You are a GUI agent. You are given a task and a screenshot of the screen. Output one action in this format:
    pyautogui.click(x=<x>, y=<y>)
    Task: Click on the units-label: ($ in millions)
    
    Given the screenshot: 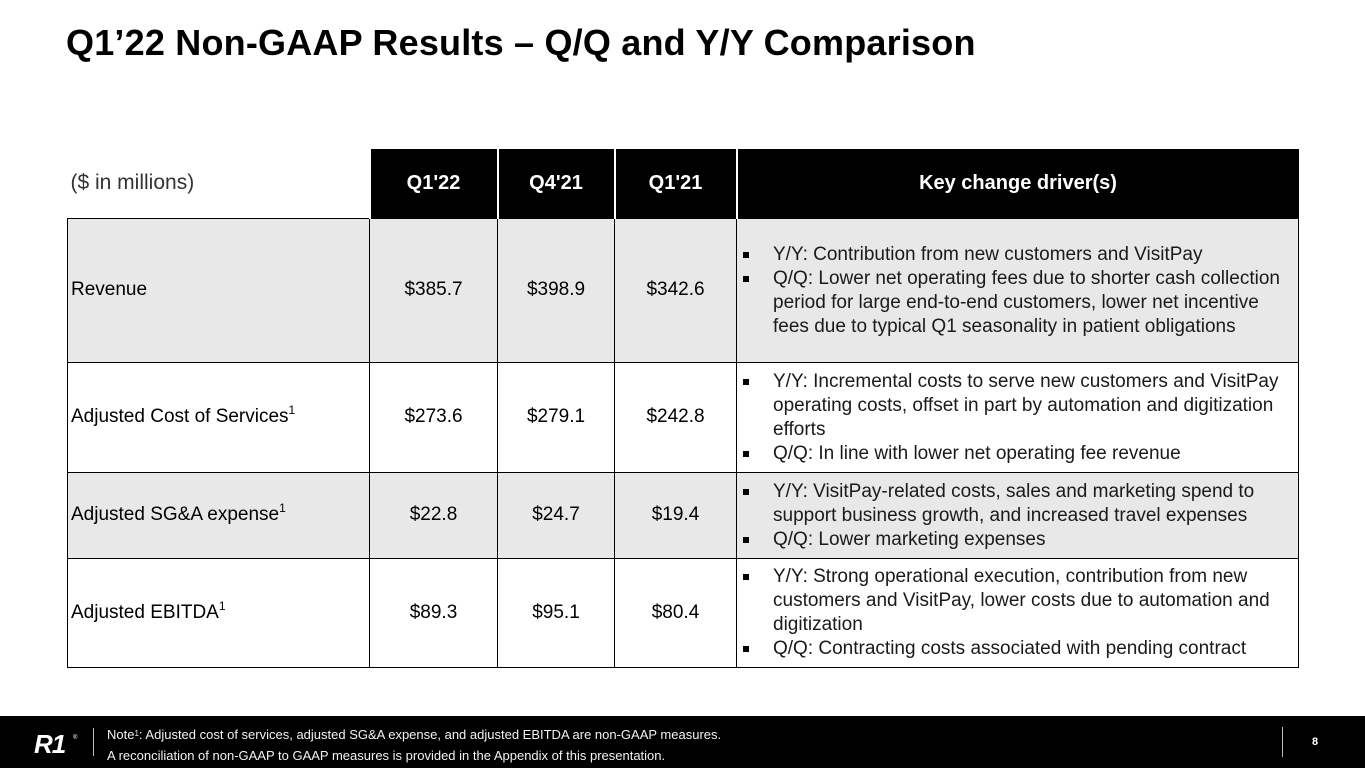 What is the action you would take?
    pyautogui.click(x=218, y=184)
    